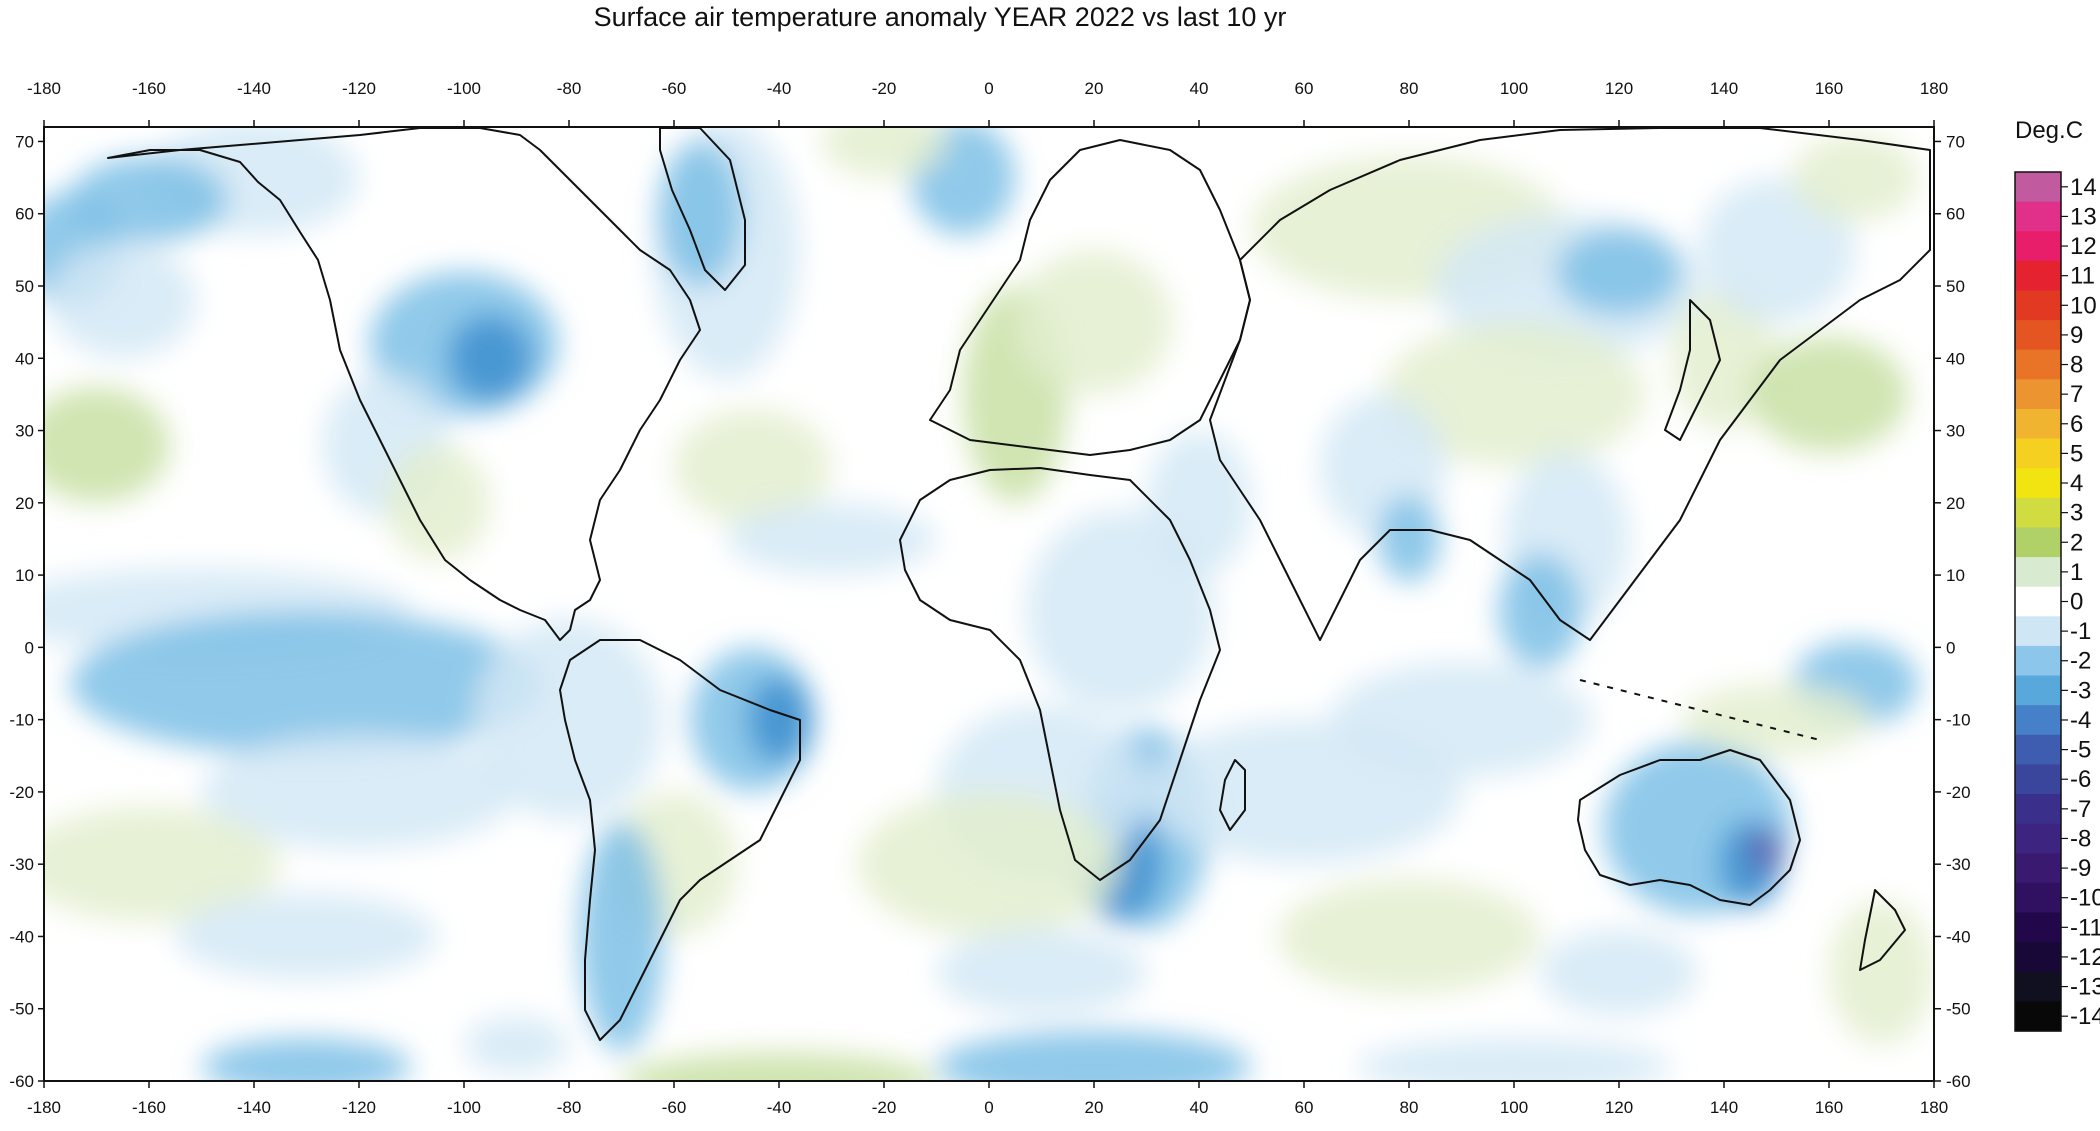 The height and width of the screenshot is (1131, 2100). I want to click on coast-africa, so click(1060, 674).